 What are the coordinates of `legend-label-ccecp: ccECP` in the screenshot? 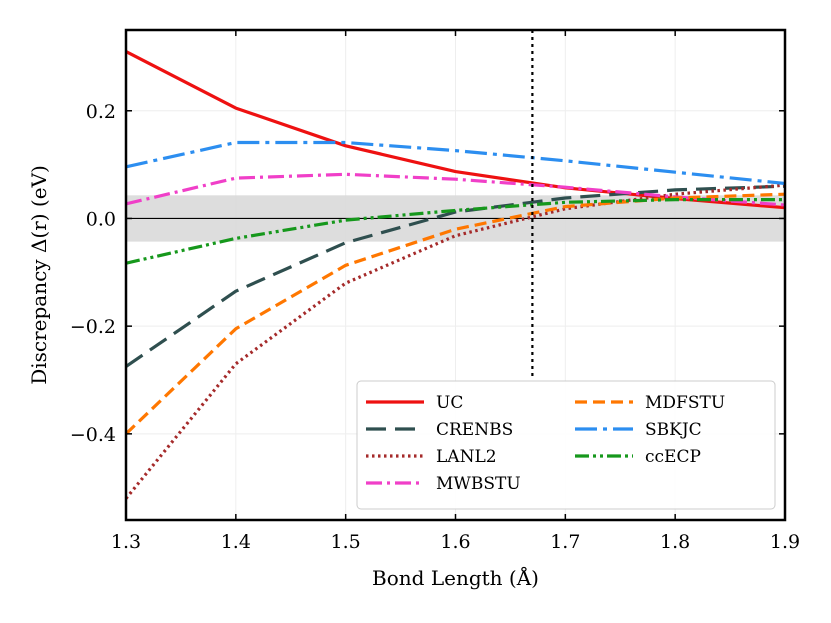 It's located at (673, 457).